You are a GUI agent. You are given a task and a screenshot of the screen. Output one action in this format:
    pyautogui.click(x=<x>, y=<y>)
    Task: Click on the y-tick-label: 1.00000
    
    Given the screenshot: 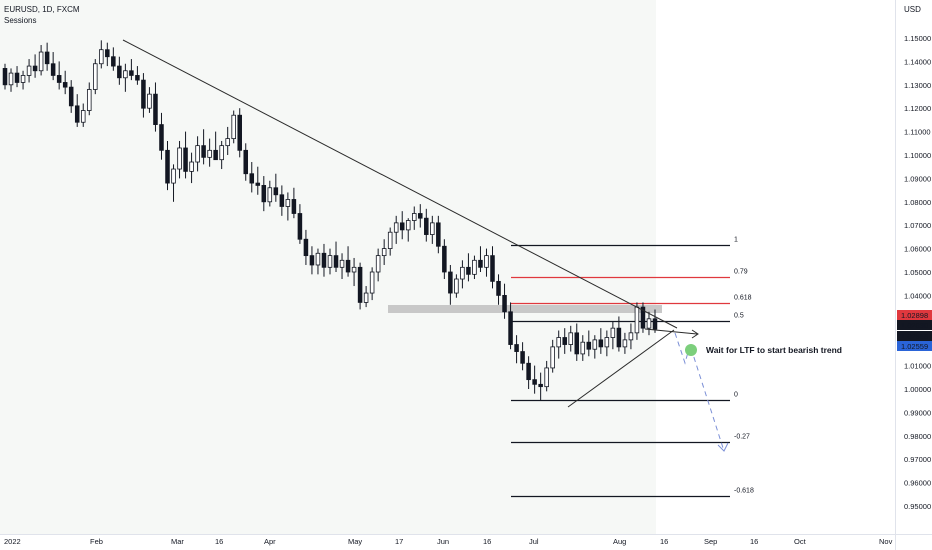 What is the action you would take?
    pyautogui.click(x=917, y=389)
    